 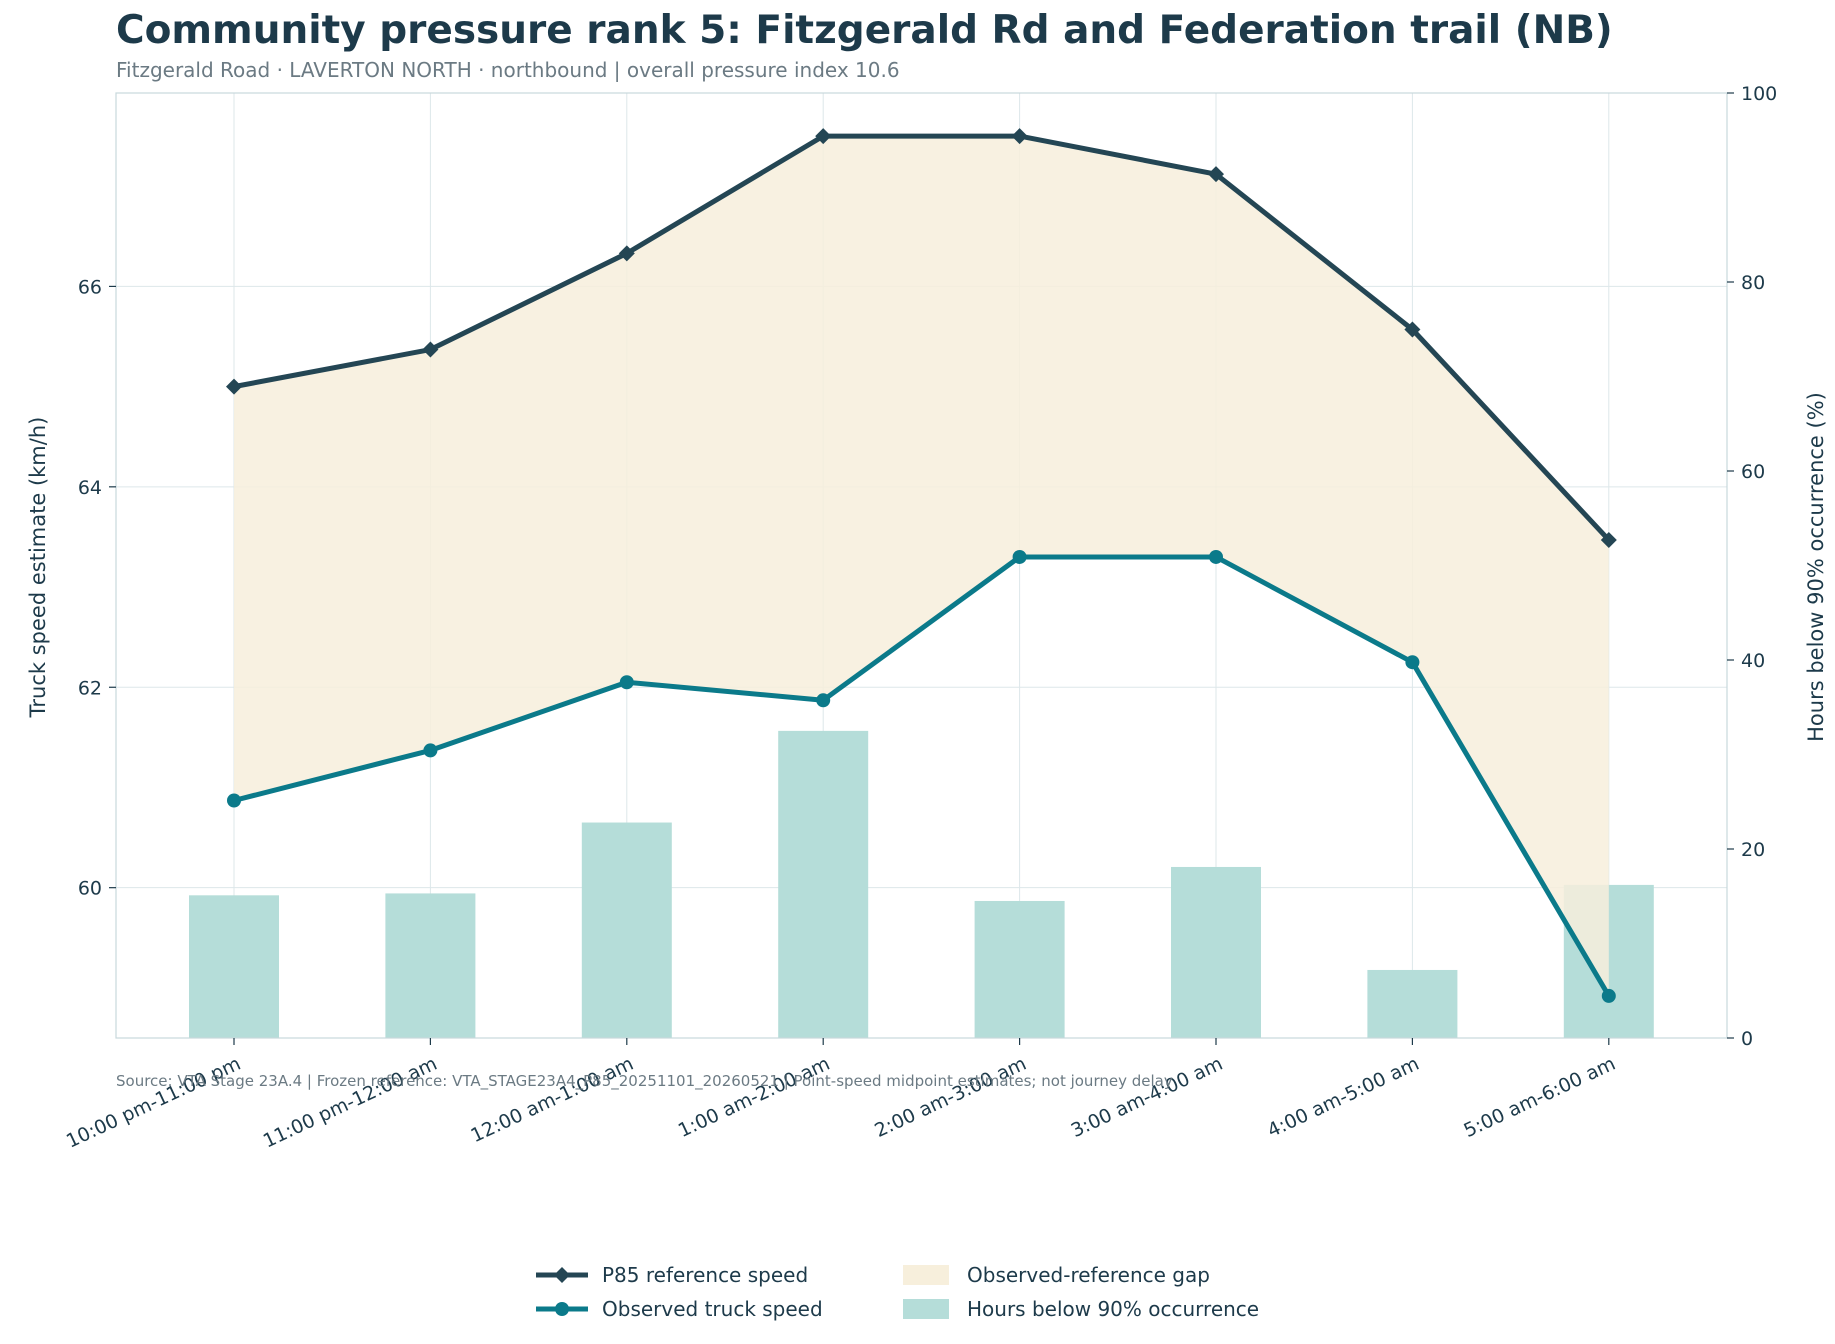 What do you see at coordinates (38, 568) in the screenshot?
I see `y-axis-label: Truck speed estimate (km/h)` at bounding box center [38, 568].